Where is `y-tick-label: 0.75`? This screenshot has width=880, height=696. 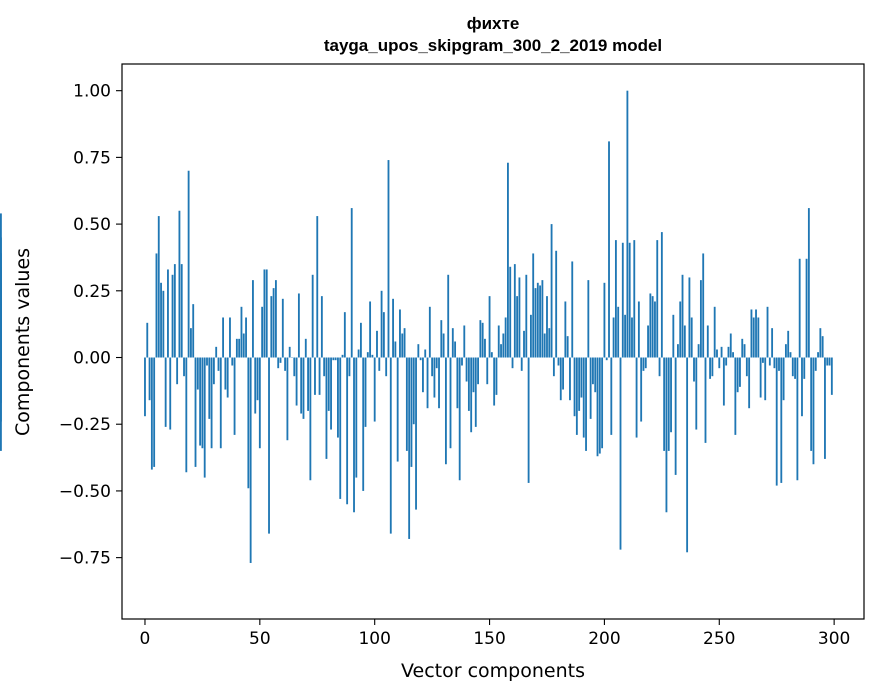 y-tick-label: 0.75 is located at coordinates (92, 158).